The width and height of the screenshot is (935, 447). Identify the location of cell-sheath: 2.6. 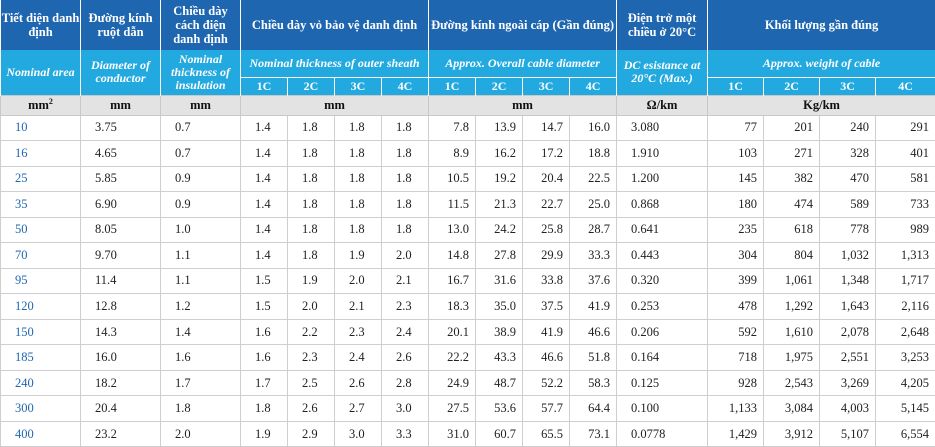
(358, 383).